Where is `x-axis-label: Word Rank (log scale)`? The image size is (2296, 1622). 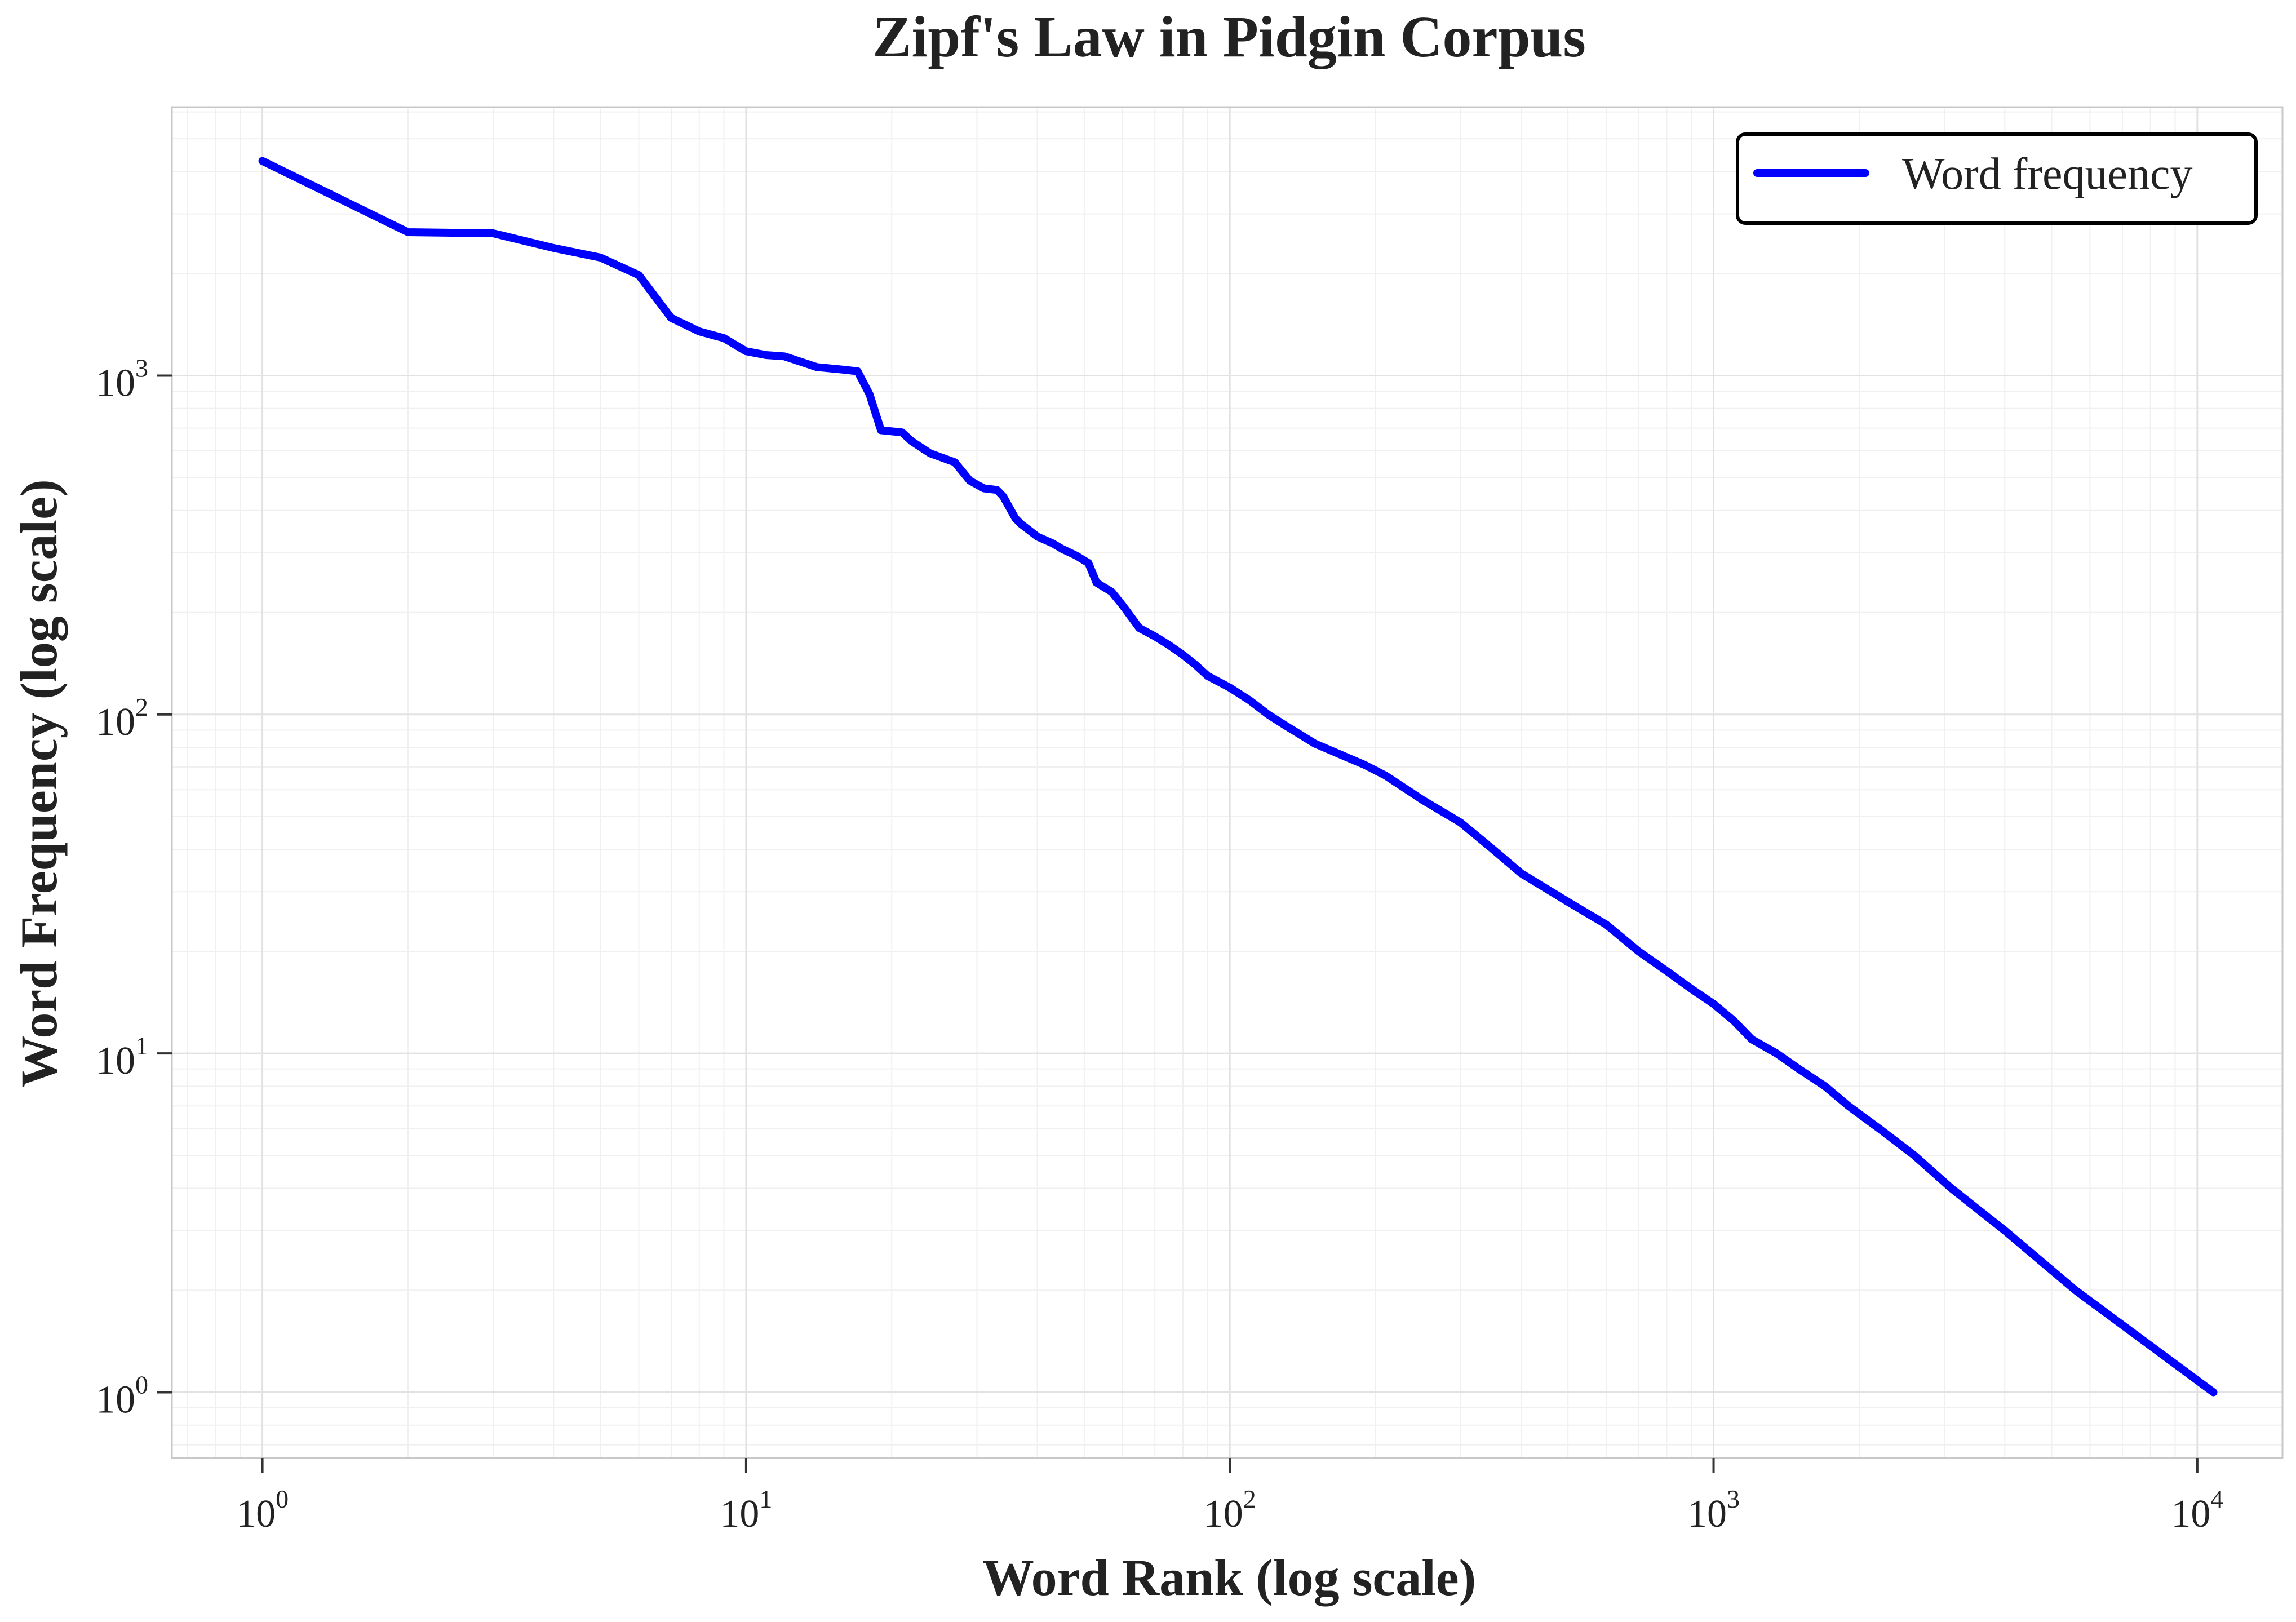 x-axis-label: Word Rank (log scale) is located at coordinates (1229, 1577).